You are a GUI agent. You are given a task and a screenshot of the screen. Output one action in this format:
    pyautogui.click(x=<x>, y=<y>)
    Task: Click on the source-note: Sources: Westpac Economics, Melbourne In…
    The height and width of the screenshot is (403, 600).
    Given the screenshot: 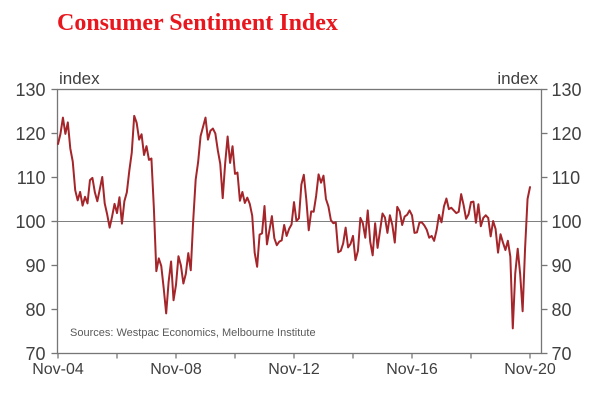 What is the action you would take?
    pyautogui.click(x=193, y=333)
    